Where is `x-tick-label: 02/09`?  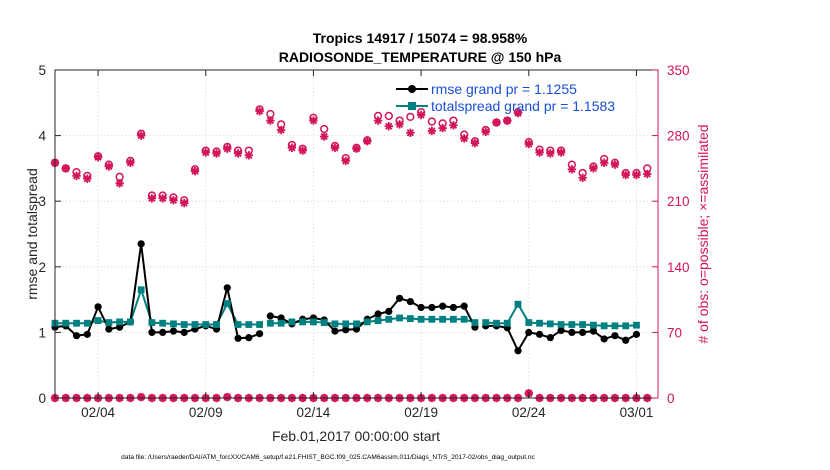 x-tick-label: 02/09 is located at coordinates (206, 412).